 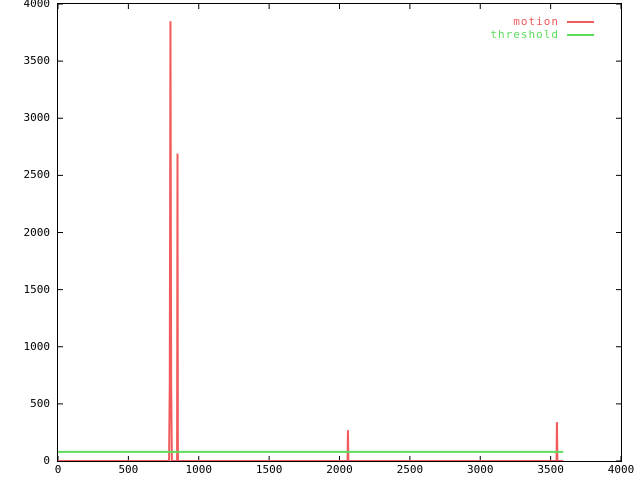 I want to click on legend: motion threshold, so click(x=542, y=28).